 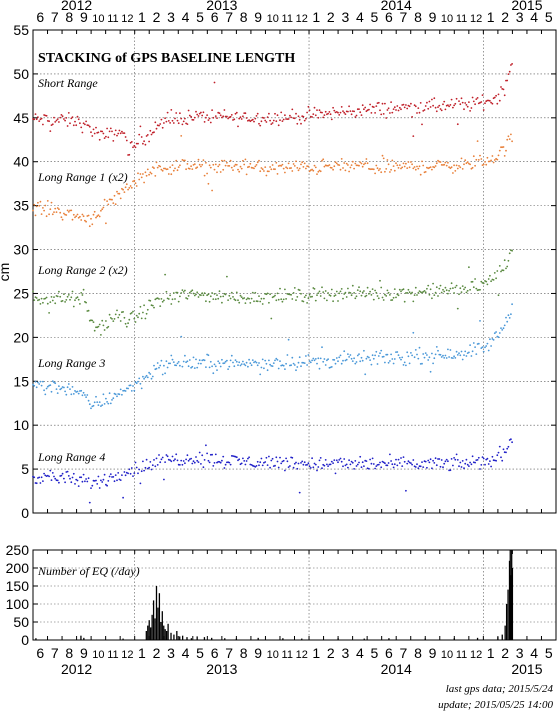 What do you see at coordinates (157, 17) in the screenshot?
I see `month-label-top: 2` at bounding box center [157, 17].